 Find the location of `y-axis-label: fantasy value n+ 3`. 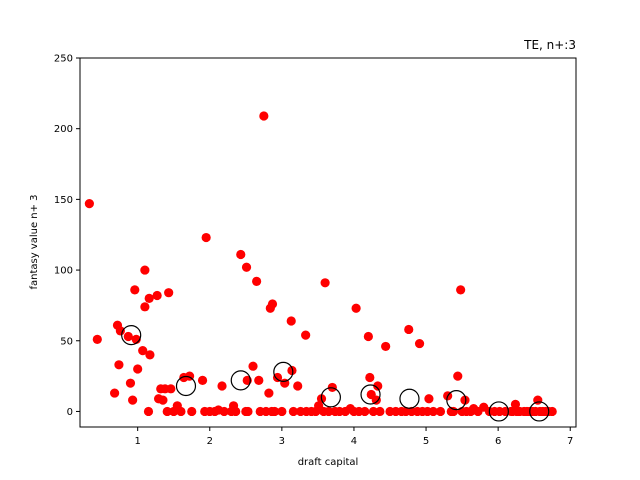

y-axis-label: fantasy value n+ 3 is located at coordinates (34, 241).